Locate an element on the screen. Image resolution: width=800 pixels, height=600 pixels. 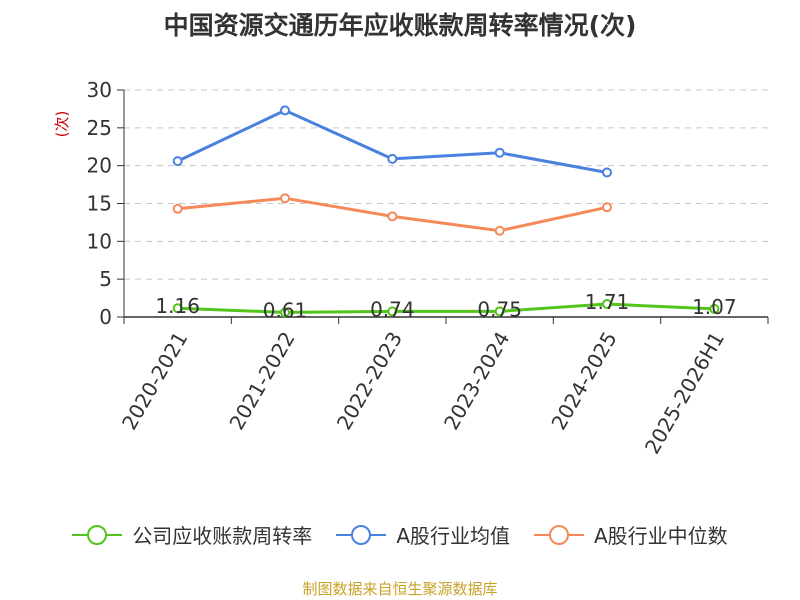
data-label: 1.16 is located at coordinates (177, 306).